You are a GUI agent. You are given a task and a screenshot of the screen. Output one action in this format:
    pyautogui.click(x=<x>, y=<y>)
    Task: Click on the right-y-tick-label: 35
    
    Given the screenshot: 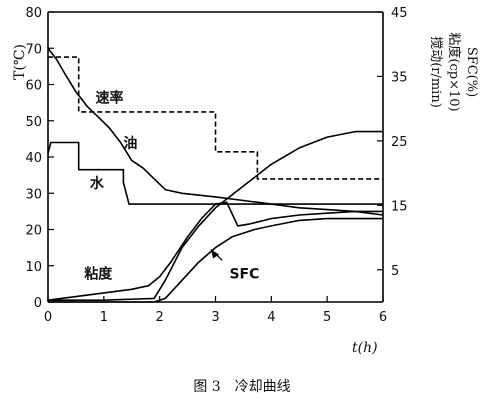 What is the action you would take?
    pyautogui.click(x=399, y=77)
    